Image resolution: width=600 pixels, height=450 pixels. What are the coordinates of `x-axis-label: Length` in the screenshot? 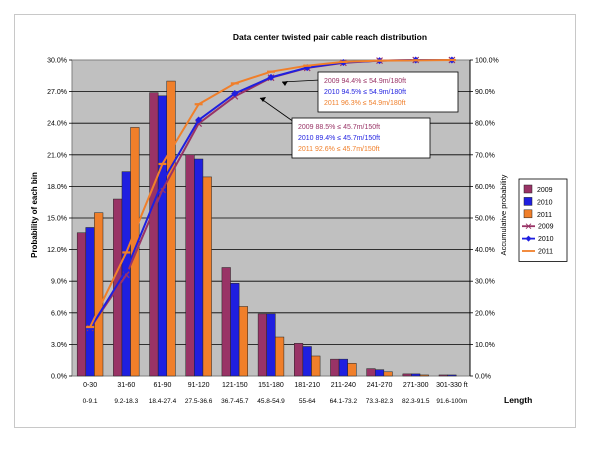 It's located at (518, 400).